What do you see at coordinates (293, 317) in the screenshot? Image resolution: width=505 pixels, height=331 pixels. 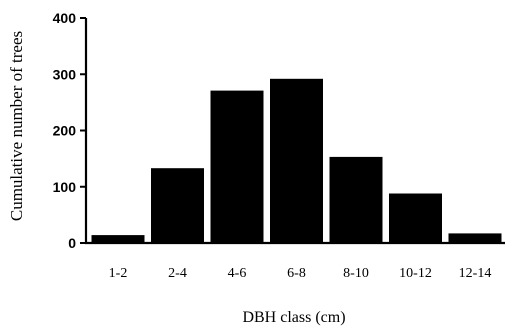 I see `x-axis-label: DBH class (cm)` at bounding box center [293, 317].